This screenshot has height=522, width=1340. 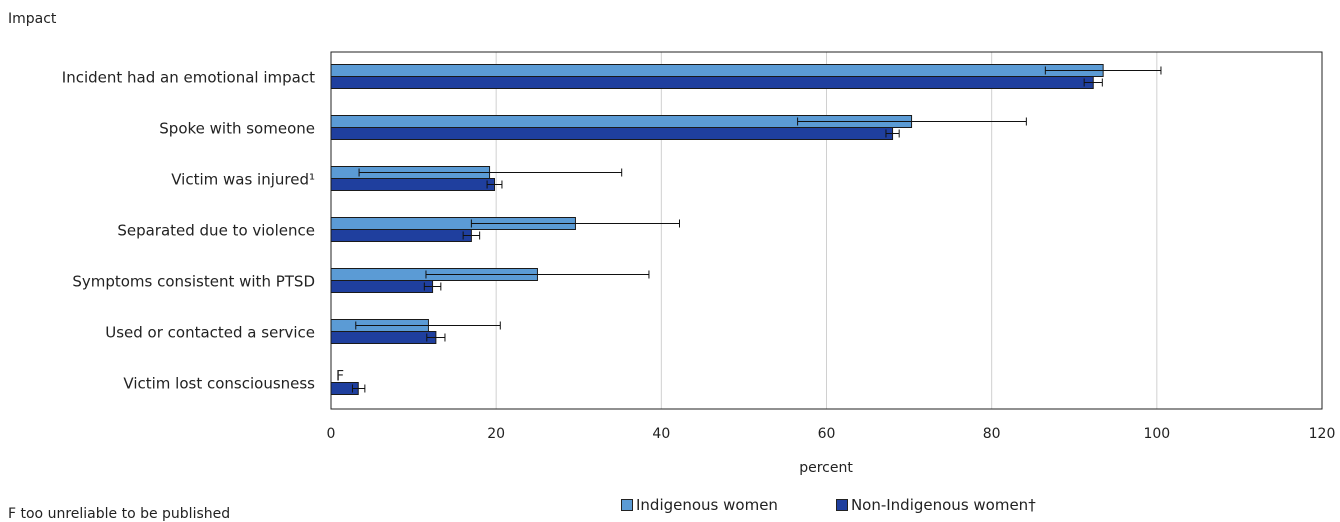 I want to click on data-label: F, so click(x=340, y=377).